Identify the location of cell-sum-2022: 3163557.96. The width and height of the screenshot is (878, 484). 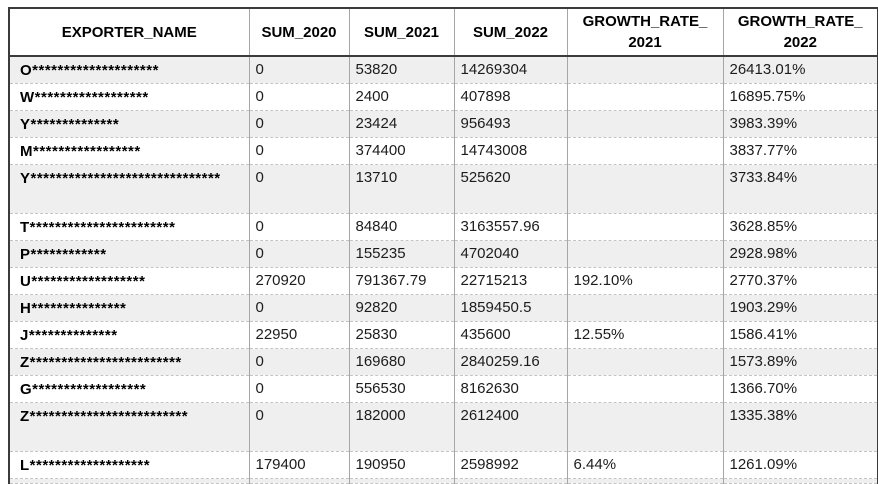
(511, 227).